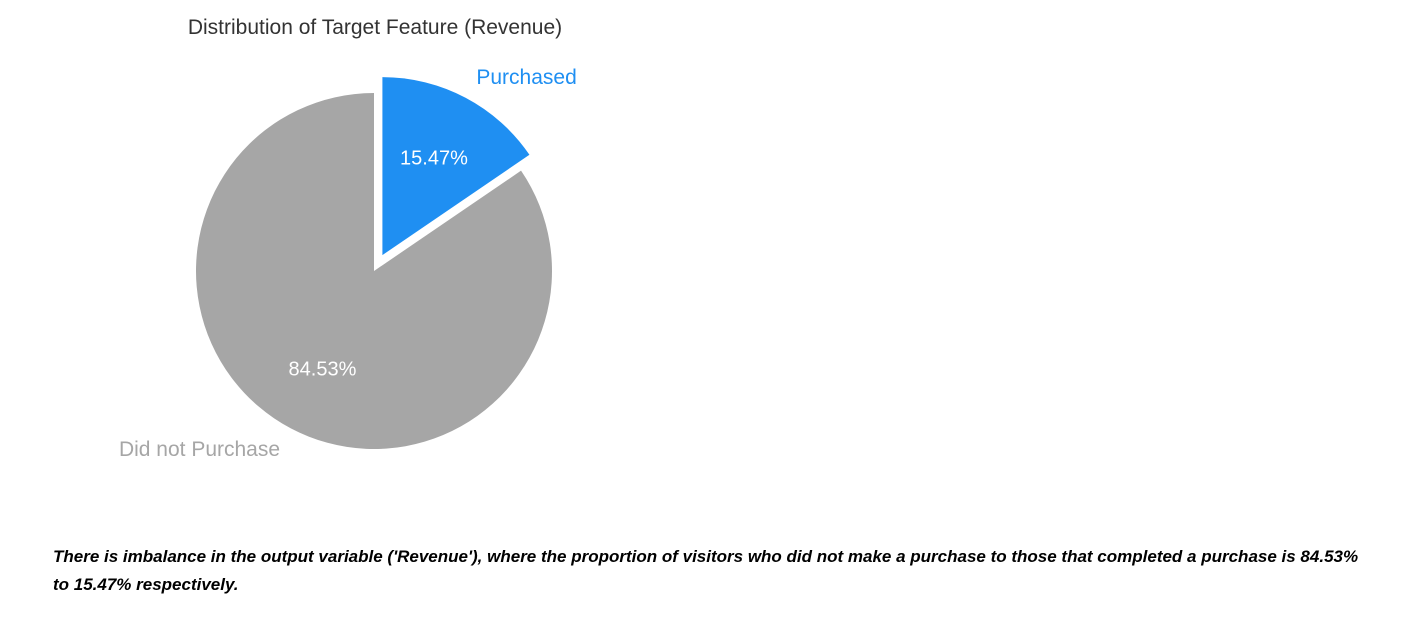 This screenshot has height=623, width=1416. What do you see at coordinates (374, 271) in the screenshot?
I see `pie-slice-did-not-purchase` at bounding box center [374, 271].